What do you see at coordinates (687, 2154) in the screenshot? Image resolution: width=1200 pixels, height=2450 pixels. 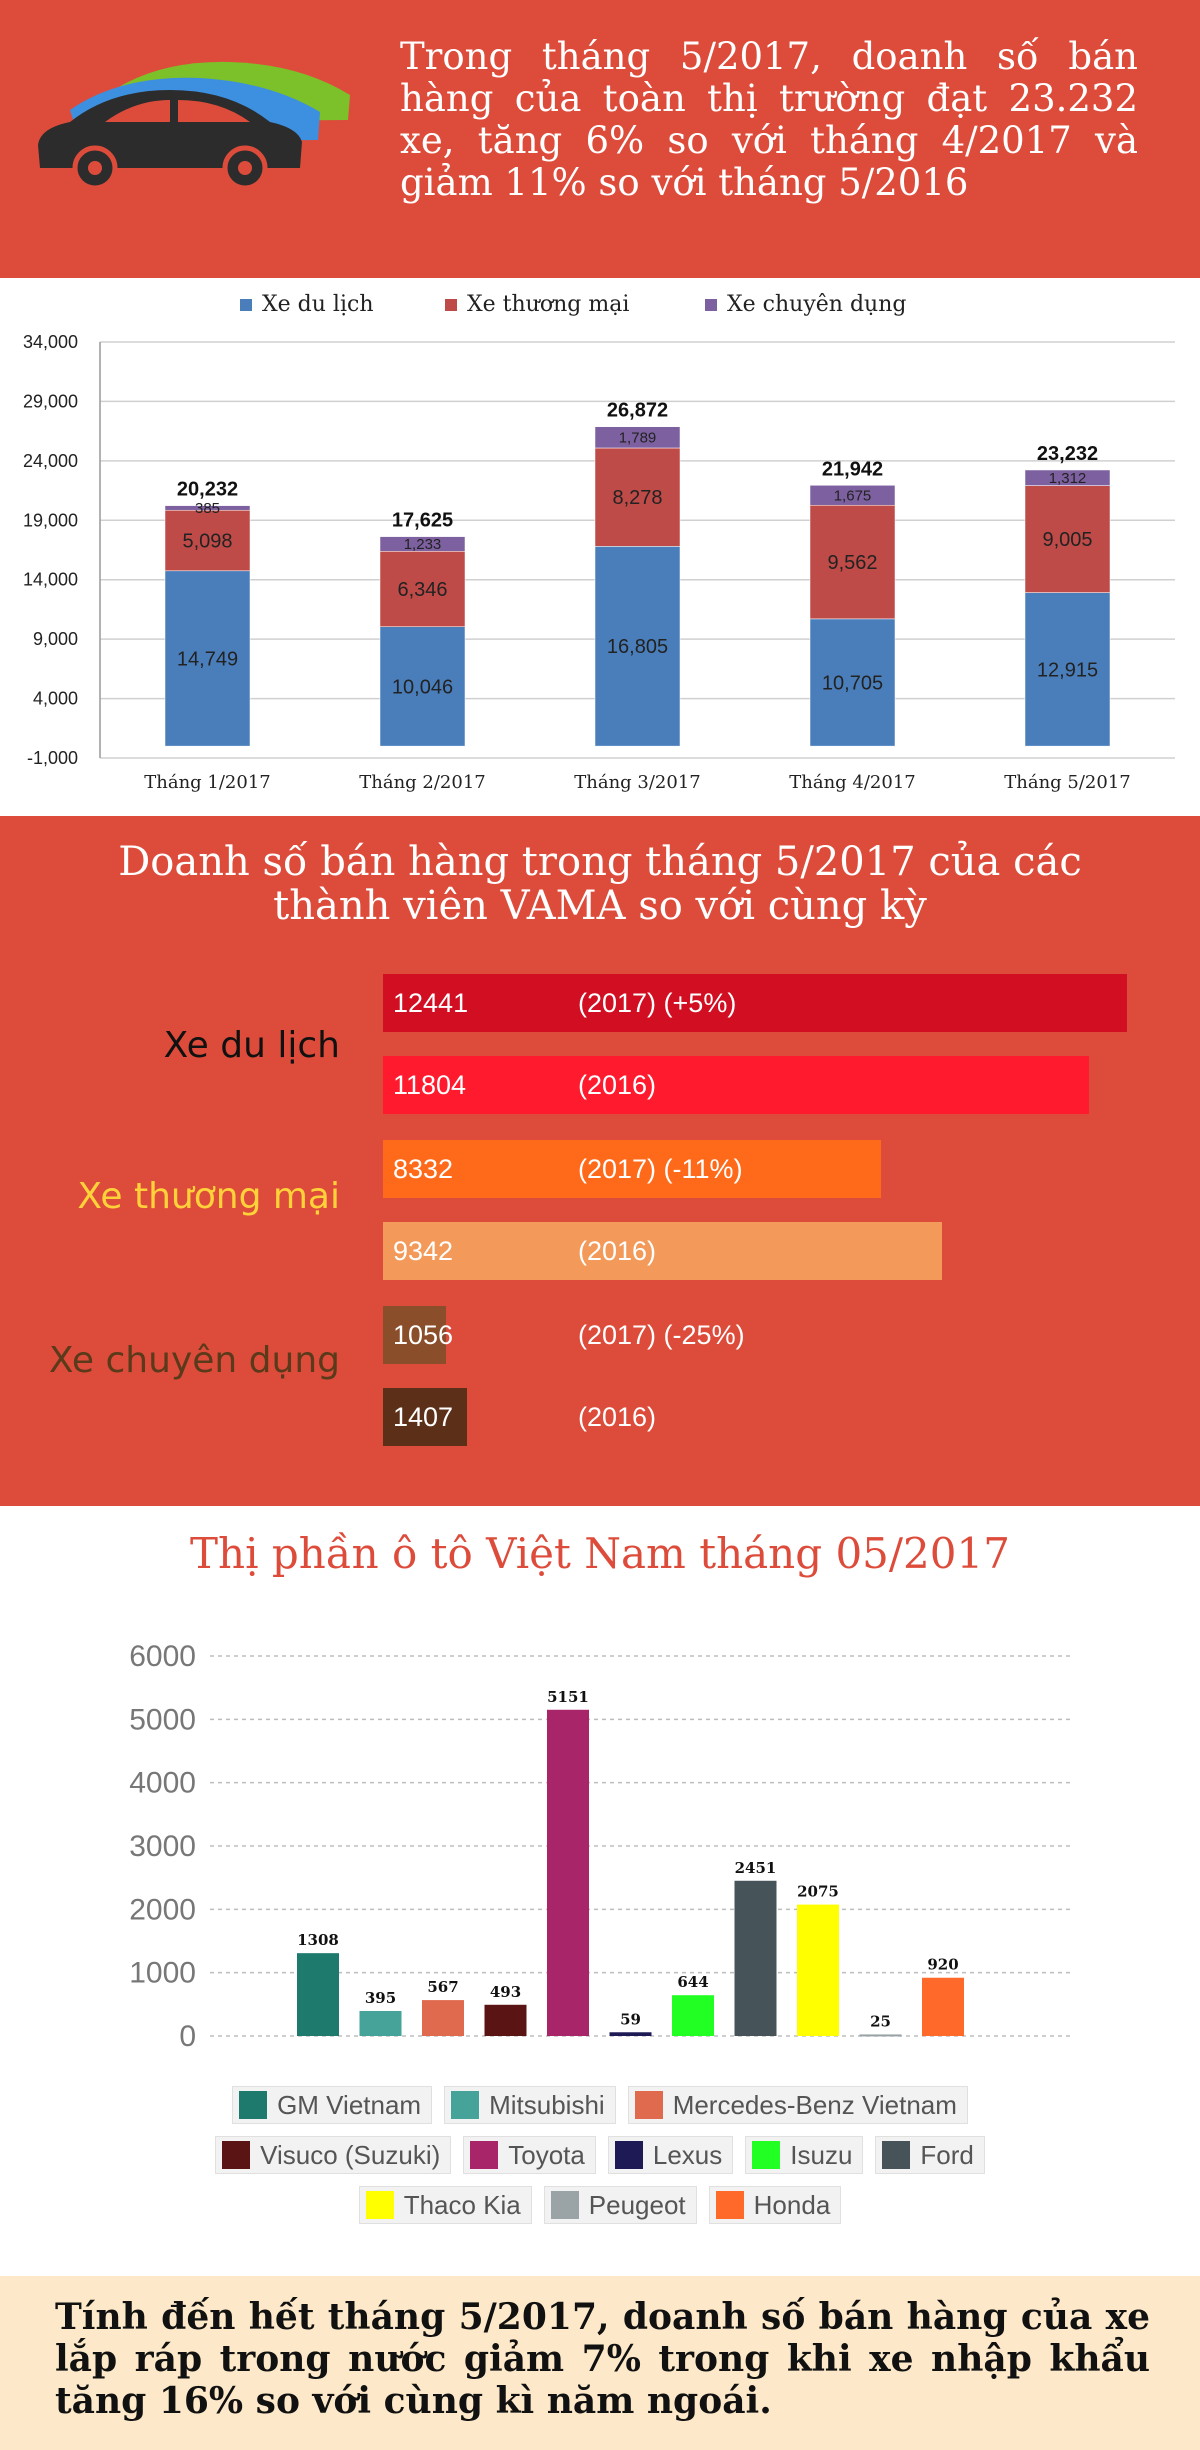 I see `legend-label: Lexus` at bounding box center [687, 2154].